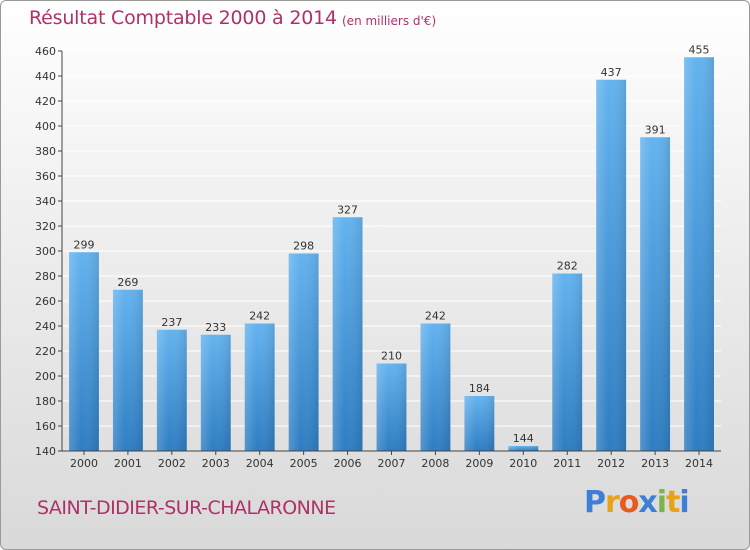 The image size is (750, 550). What do you see at coordinates (45, 426) in the screenshot?
I see `y-tick-label: 160` at bounding box center [45, 426].